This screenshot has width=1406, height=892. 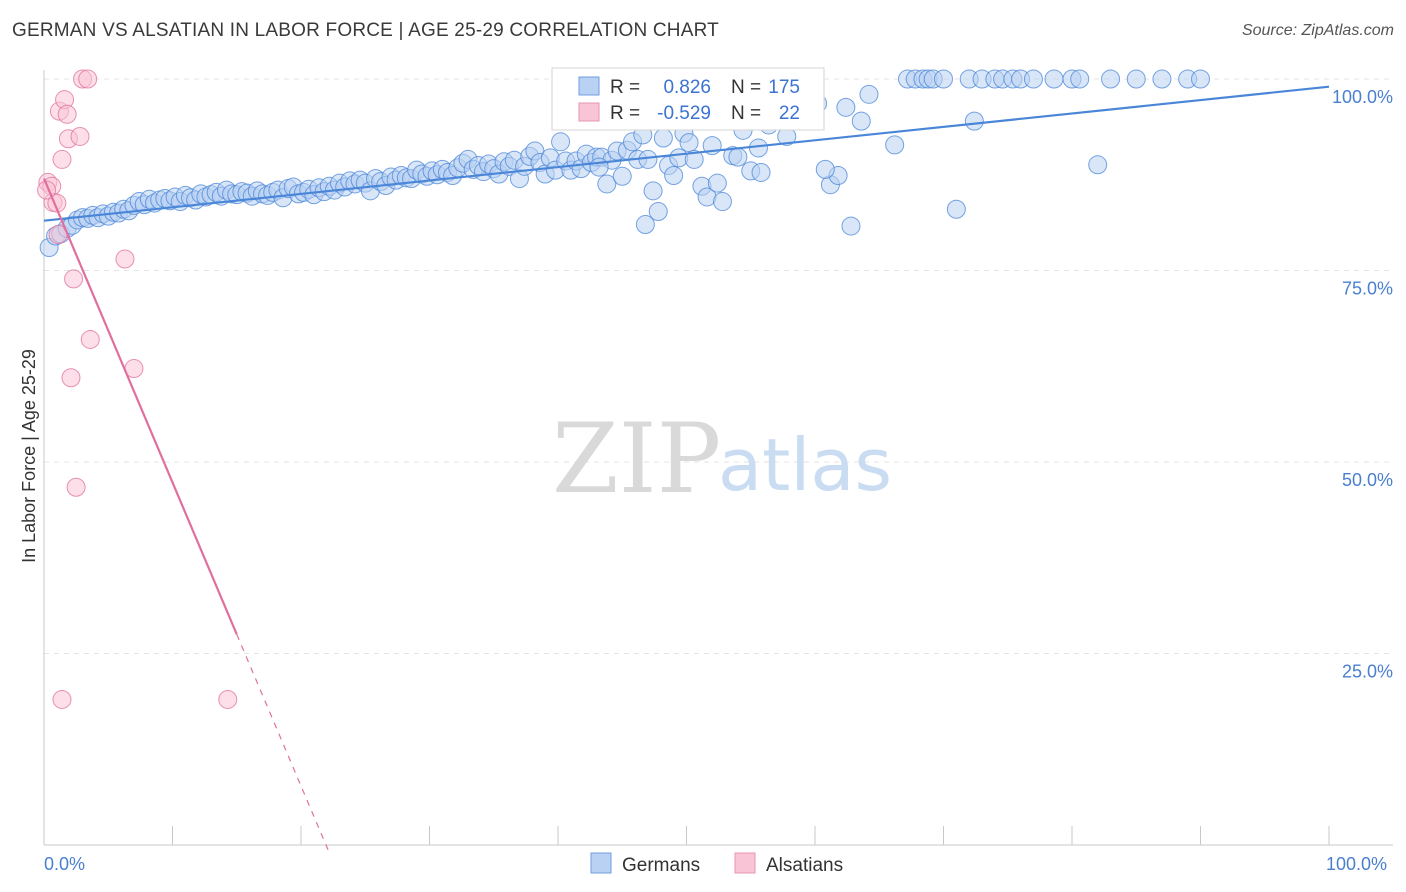 I want to click on watermark: ZIP atlas, so click(x=722, y=459).